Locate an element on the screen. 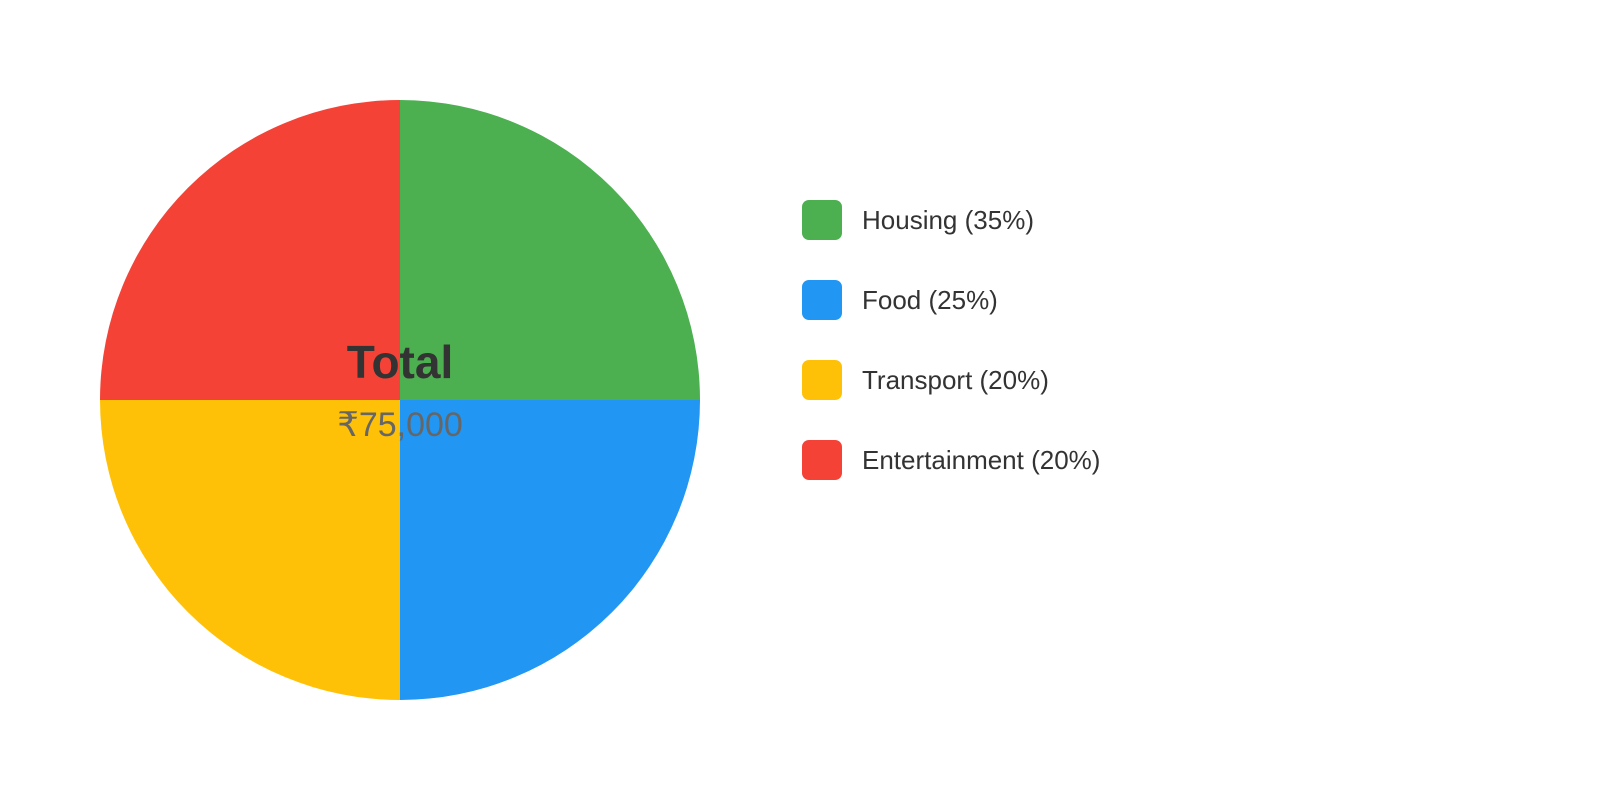 This screenshot has height=800, width=1600. legend-label-entertainment: Entertainment (20%) is located at coordinates (981, 459).